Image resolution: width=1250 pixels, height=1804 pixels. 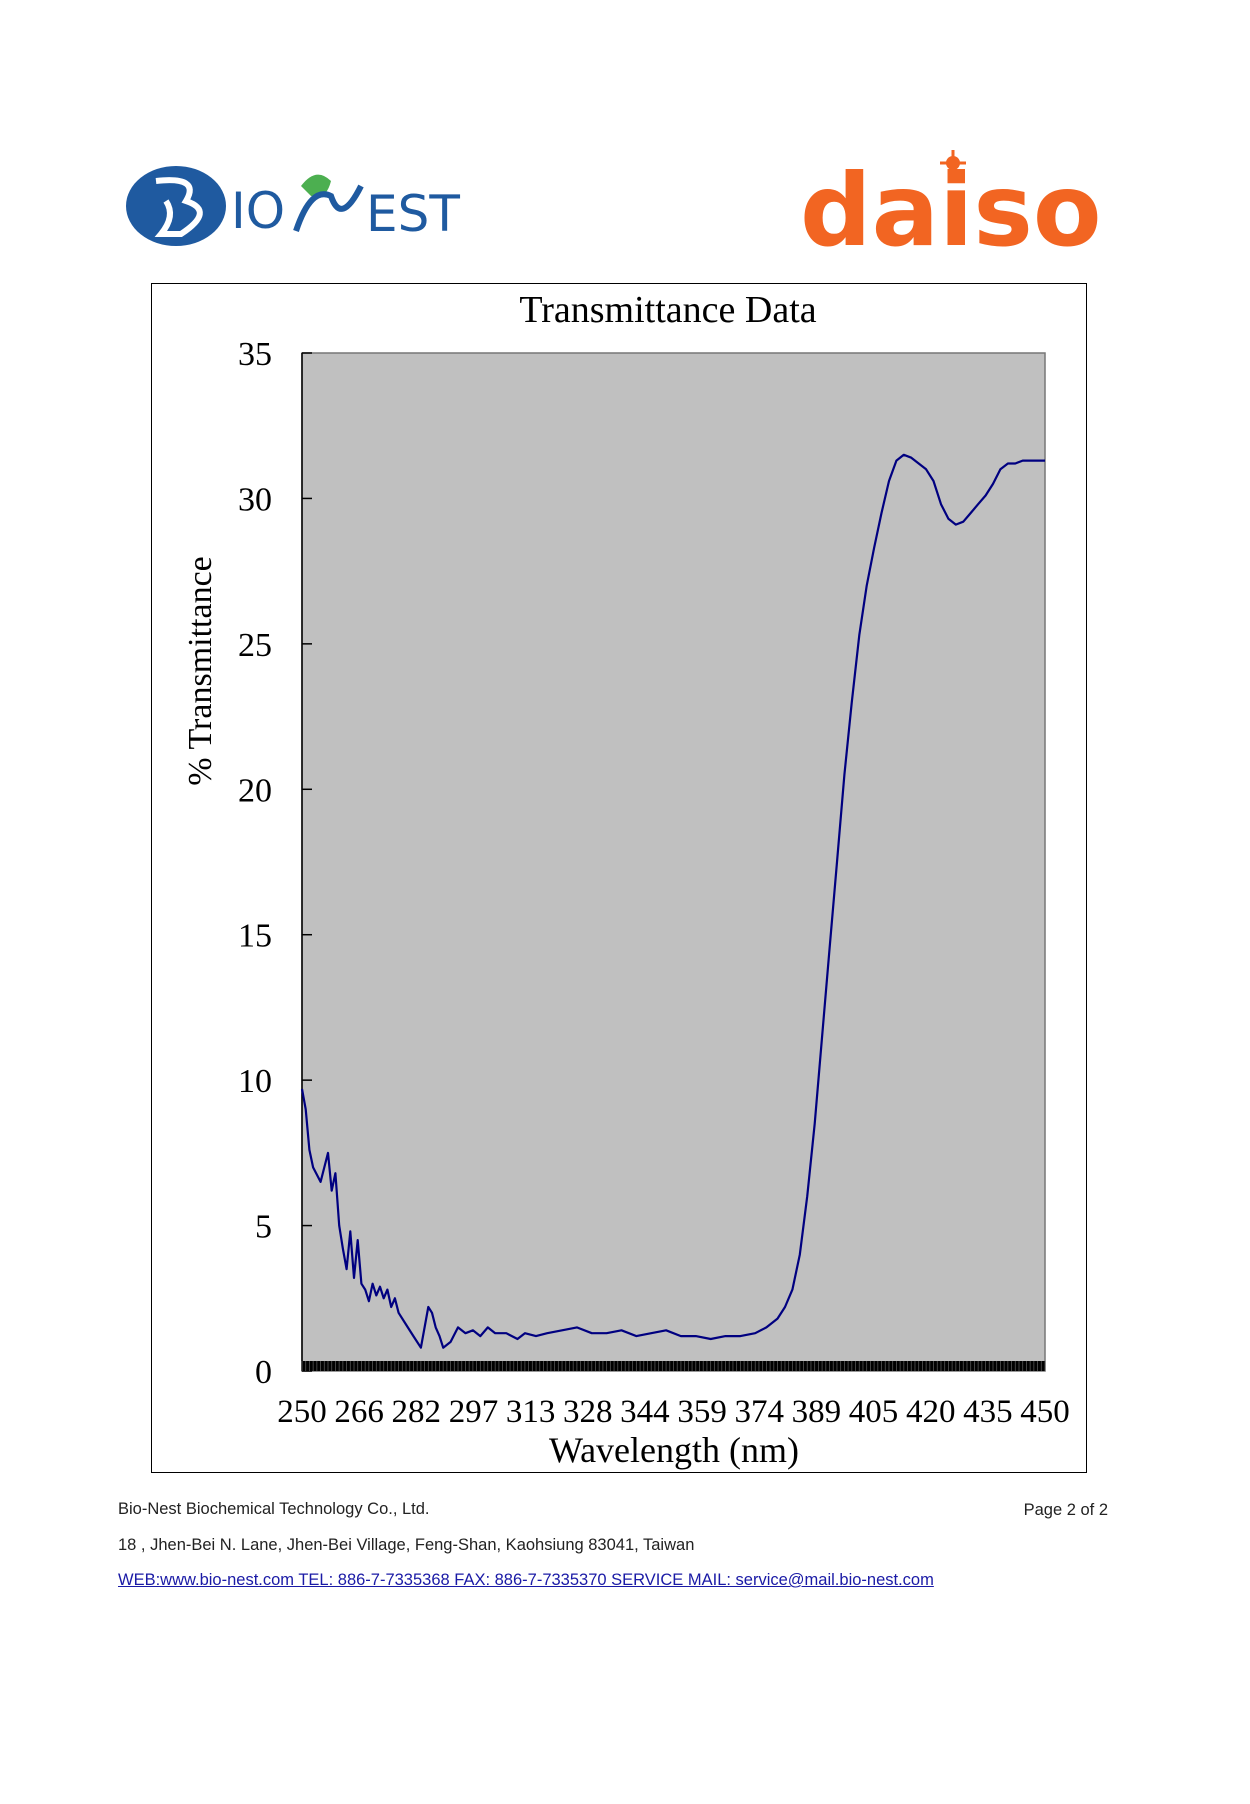 I want to click on daiso-logo-star, so click(x=953, y=163).